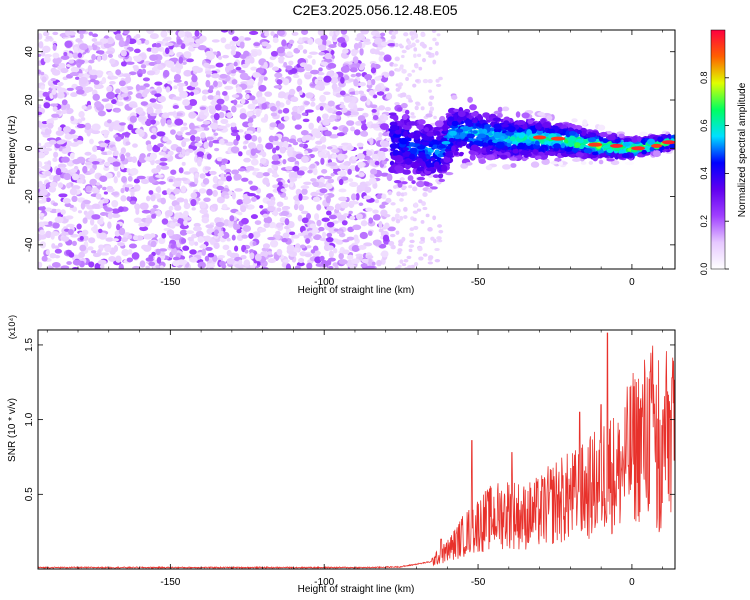 The image size is (750, 600). I want to click on y-tick-label: 1.5, so click(29, 345).